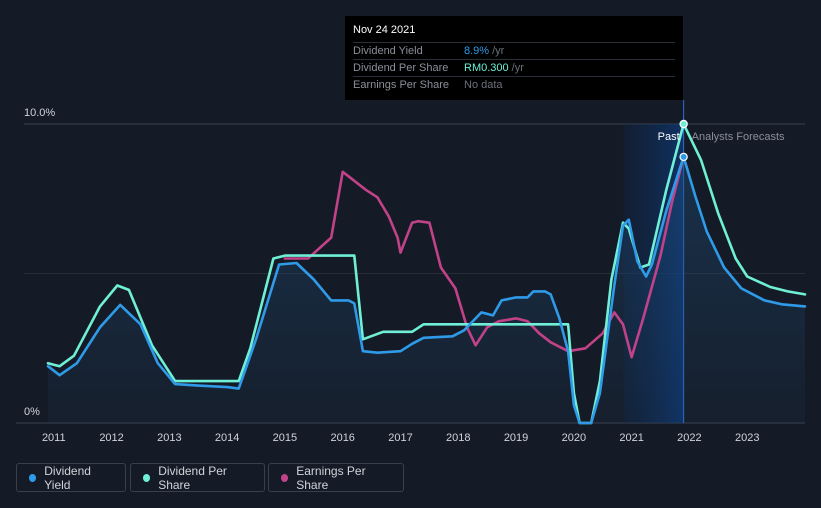  I want to click on x-tick-label: 2017, so click(400, 438).